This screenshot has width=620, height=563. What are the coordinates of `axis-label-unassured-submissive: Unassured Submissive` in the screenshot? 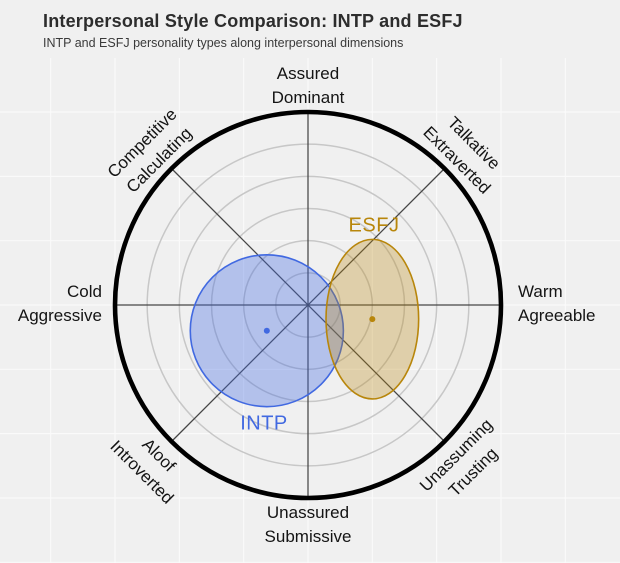 It's located at (308, 525).